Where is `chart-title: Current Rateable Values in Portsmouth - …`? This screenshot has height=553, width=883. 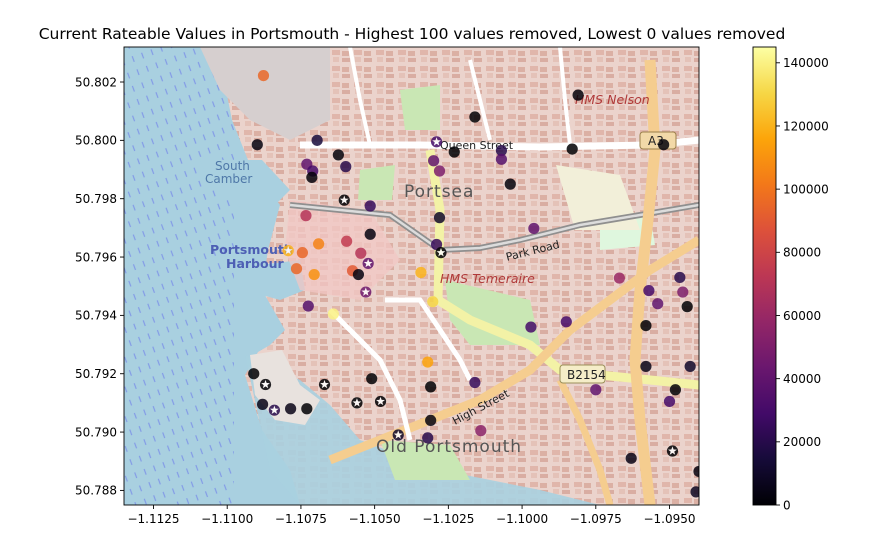
chart-title: Current Rateable Values in Portsmouth - … is located at coordinates (412, 34).